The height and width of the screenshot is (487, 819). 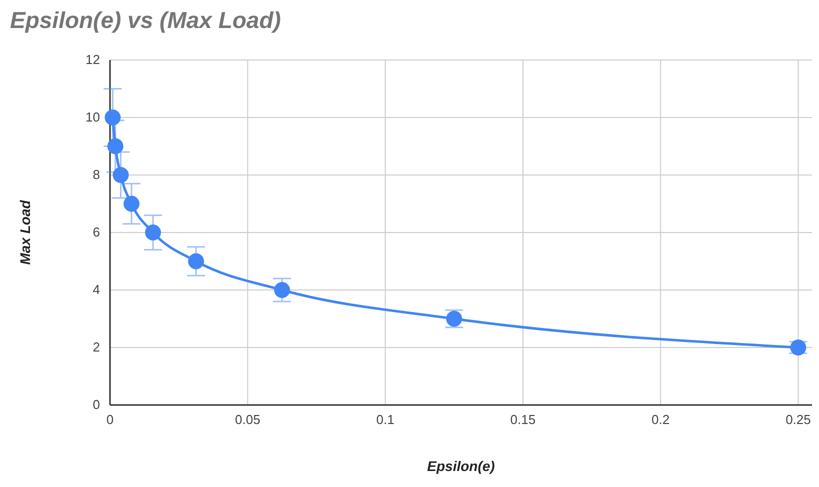 I want to click on x-tick-label: 0.05, so click(x=247, y=420).